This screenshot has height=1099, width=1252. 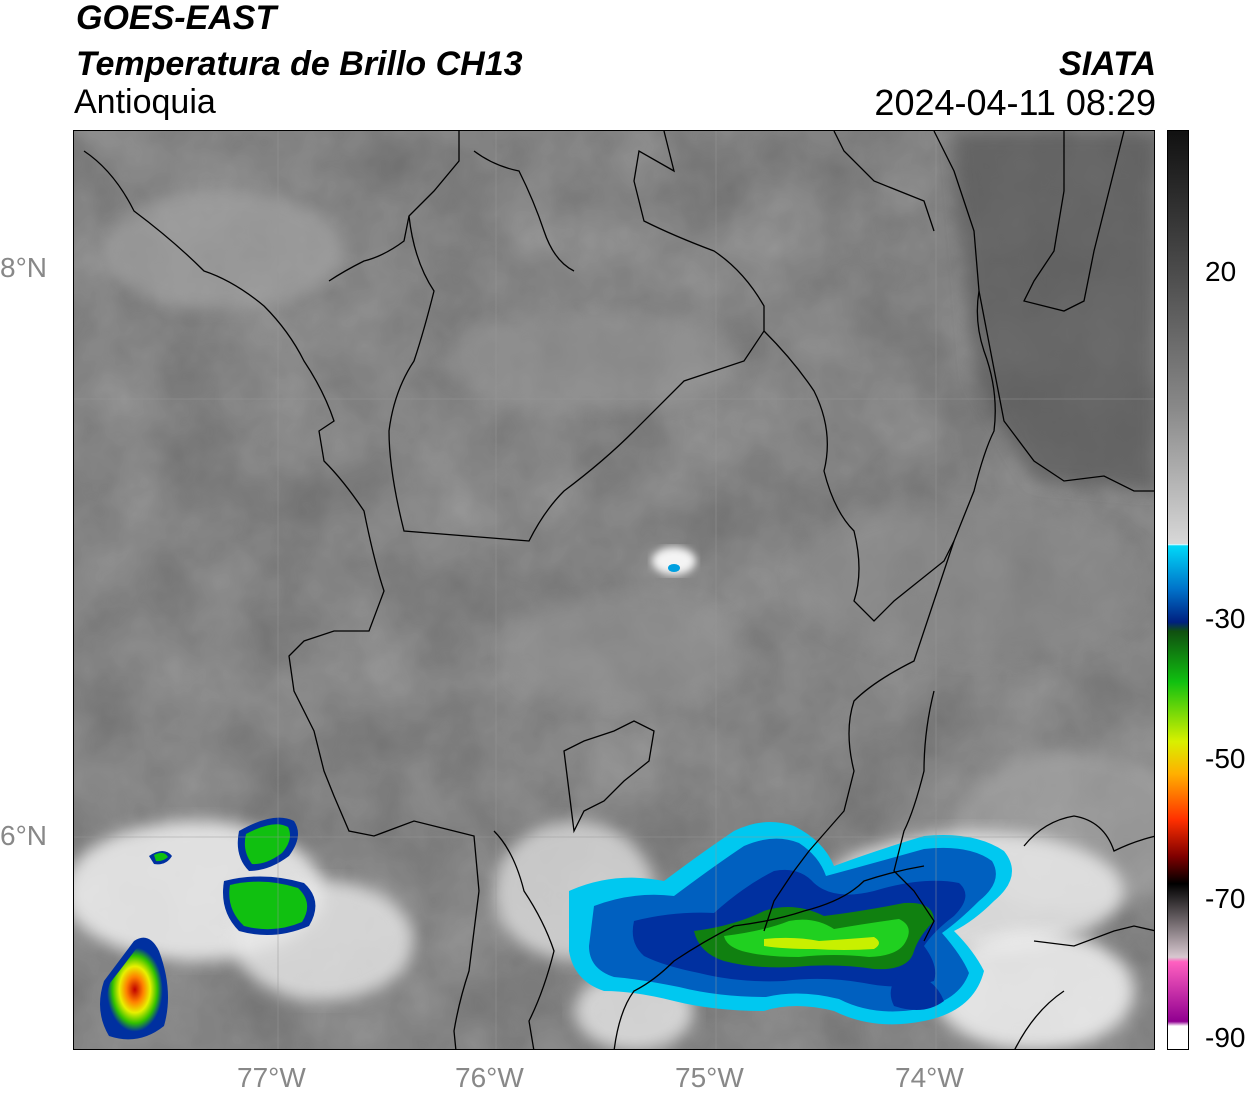 What do you see at coordinates (134, 988) in the screenshot?
I see `convective-cell-southwest` at bounding box center [134, 988].